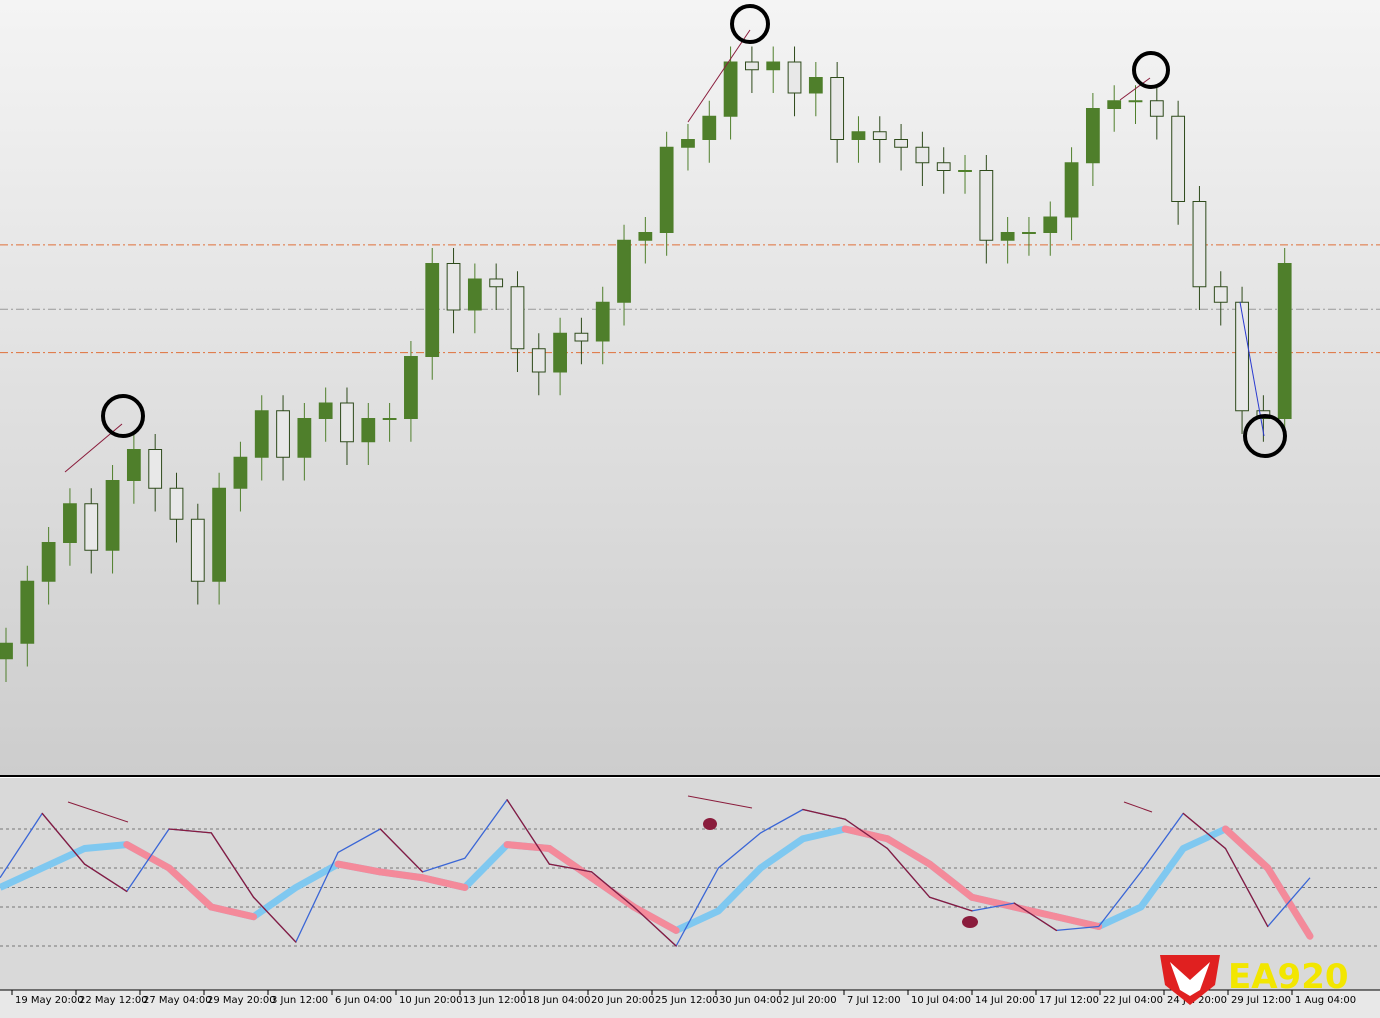 This screenshot has width=1380, height=1018. Describe the element at coordinates (363, 1000) in the screenshot. I see `x-tick-label: 6 Jun 04:00` at that location.